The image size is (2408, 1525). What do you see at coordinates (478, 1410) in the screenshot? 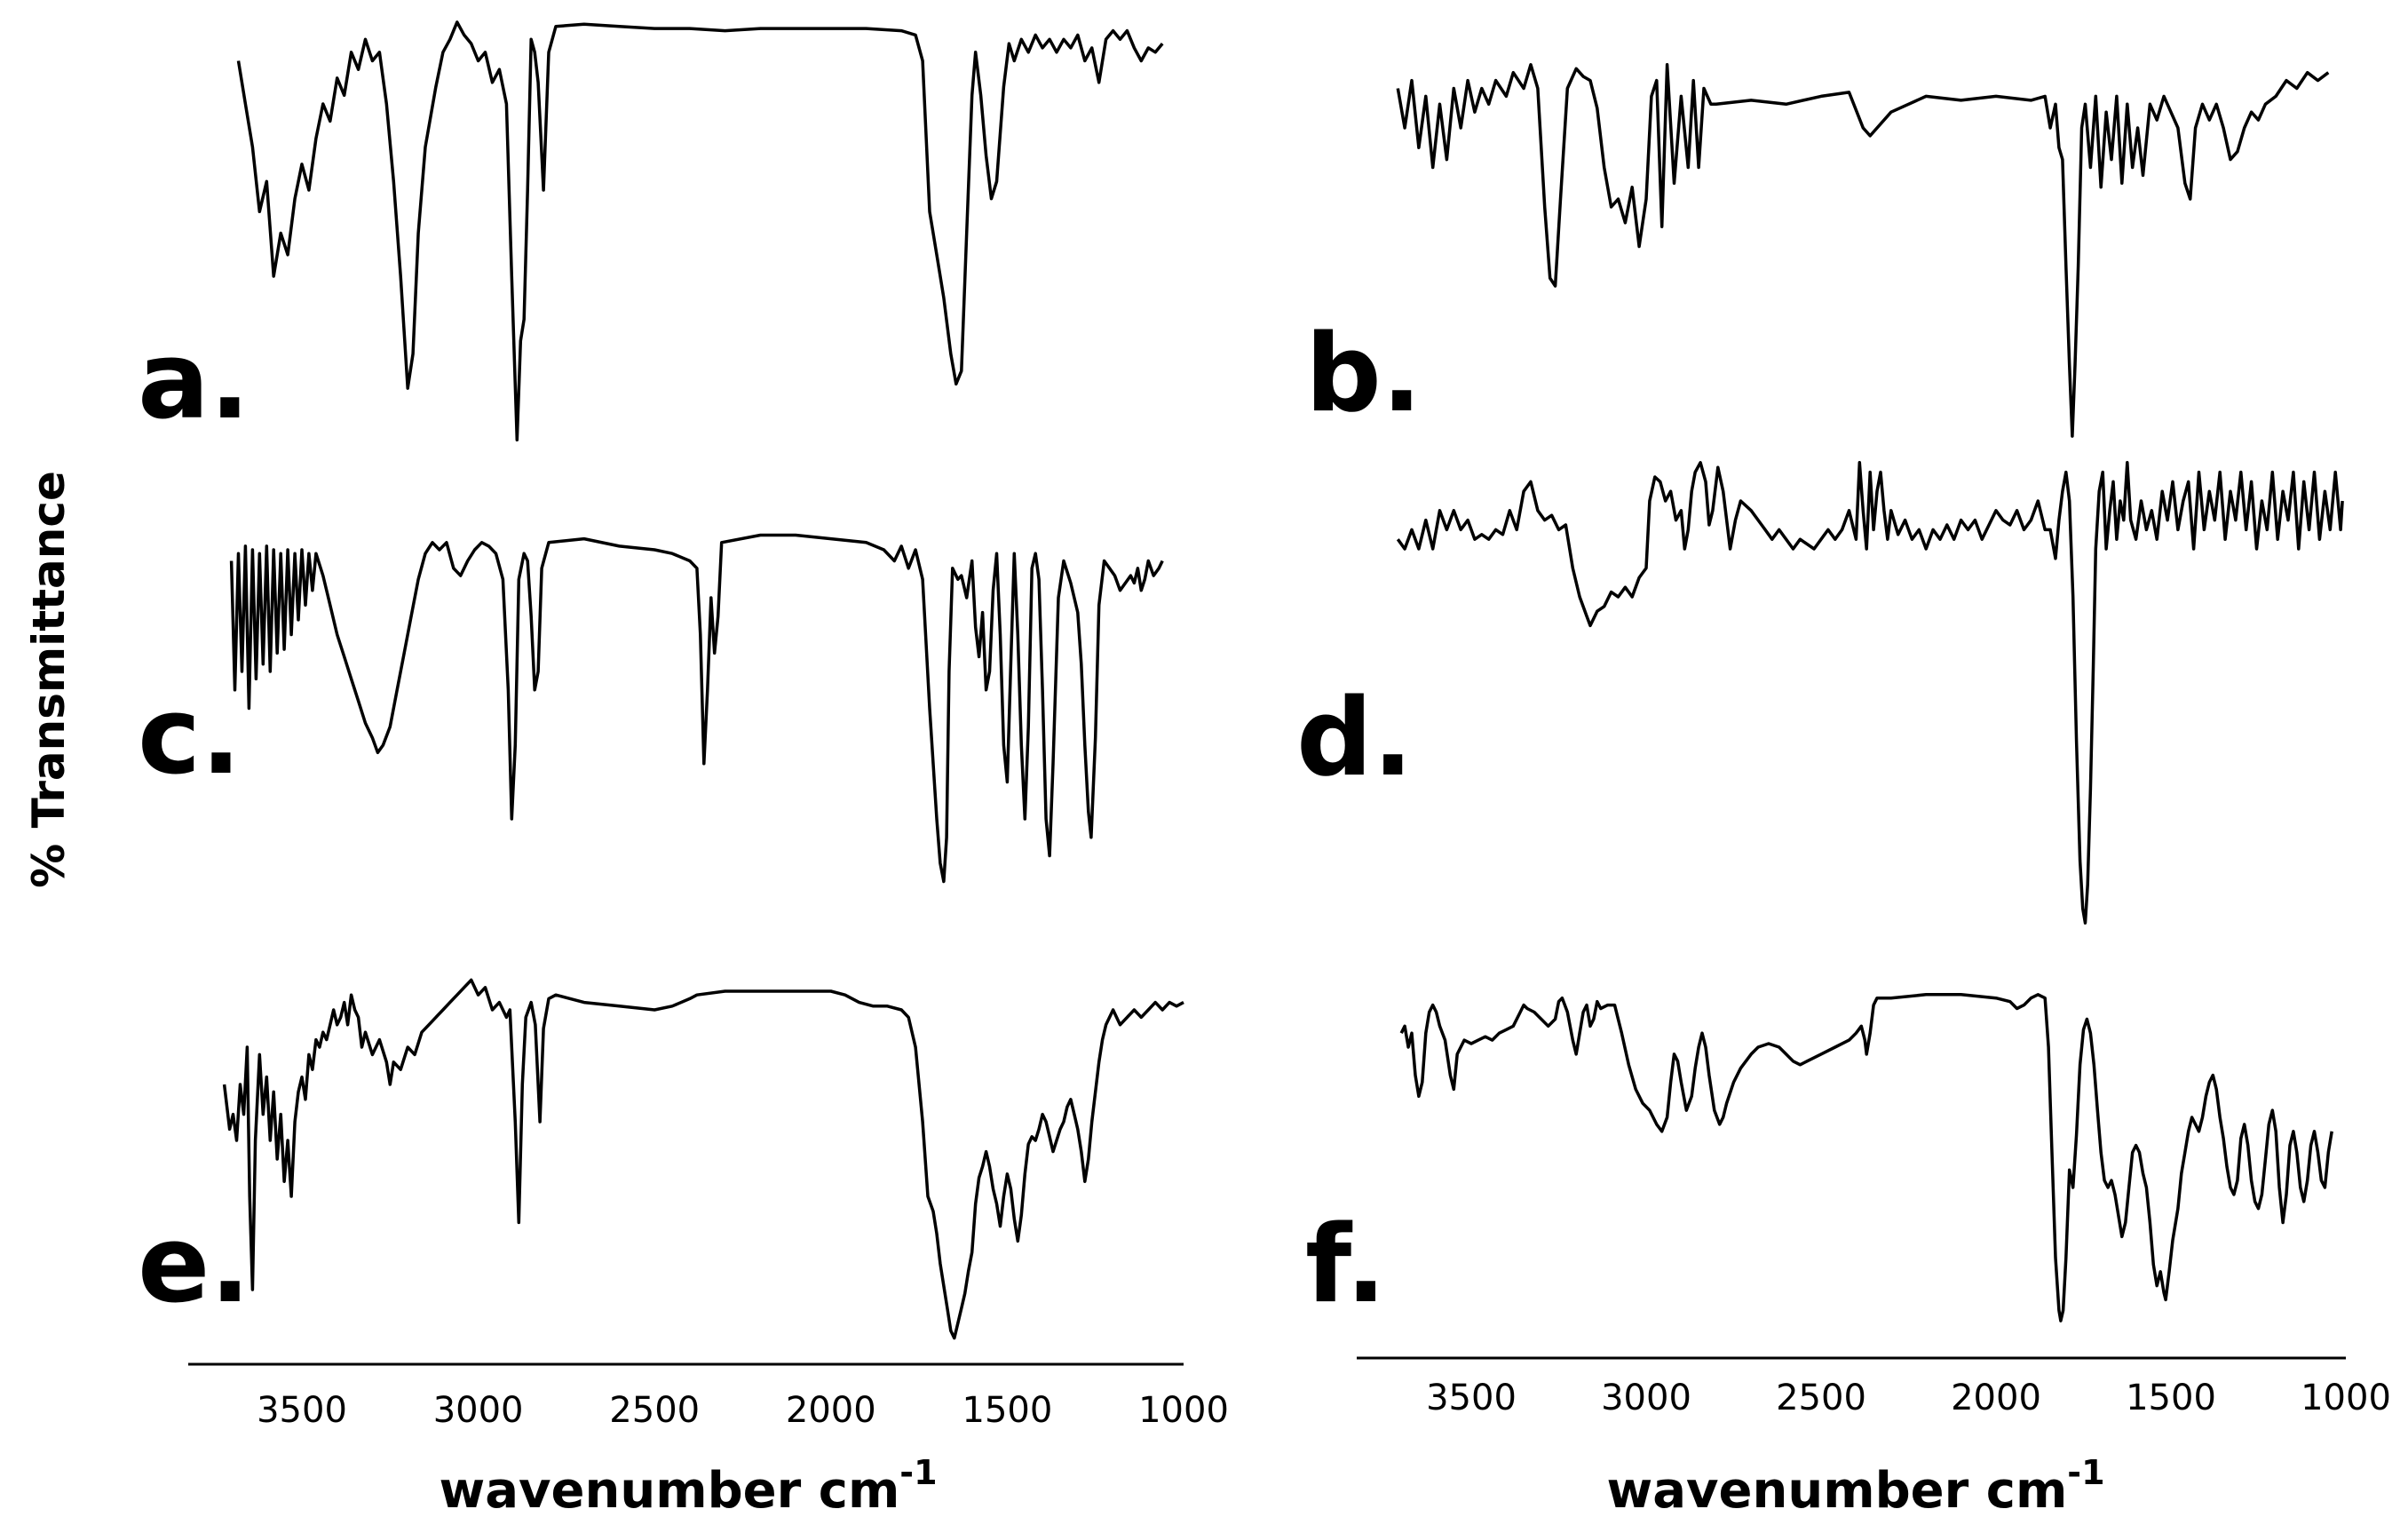
I see `x-tick-label-left-3000: 3000` at bounding box center [478, 1410].